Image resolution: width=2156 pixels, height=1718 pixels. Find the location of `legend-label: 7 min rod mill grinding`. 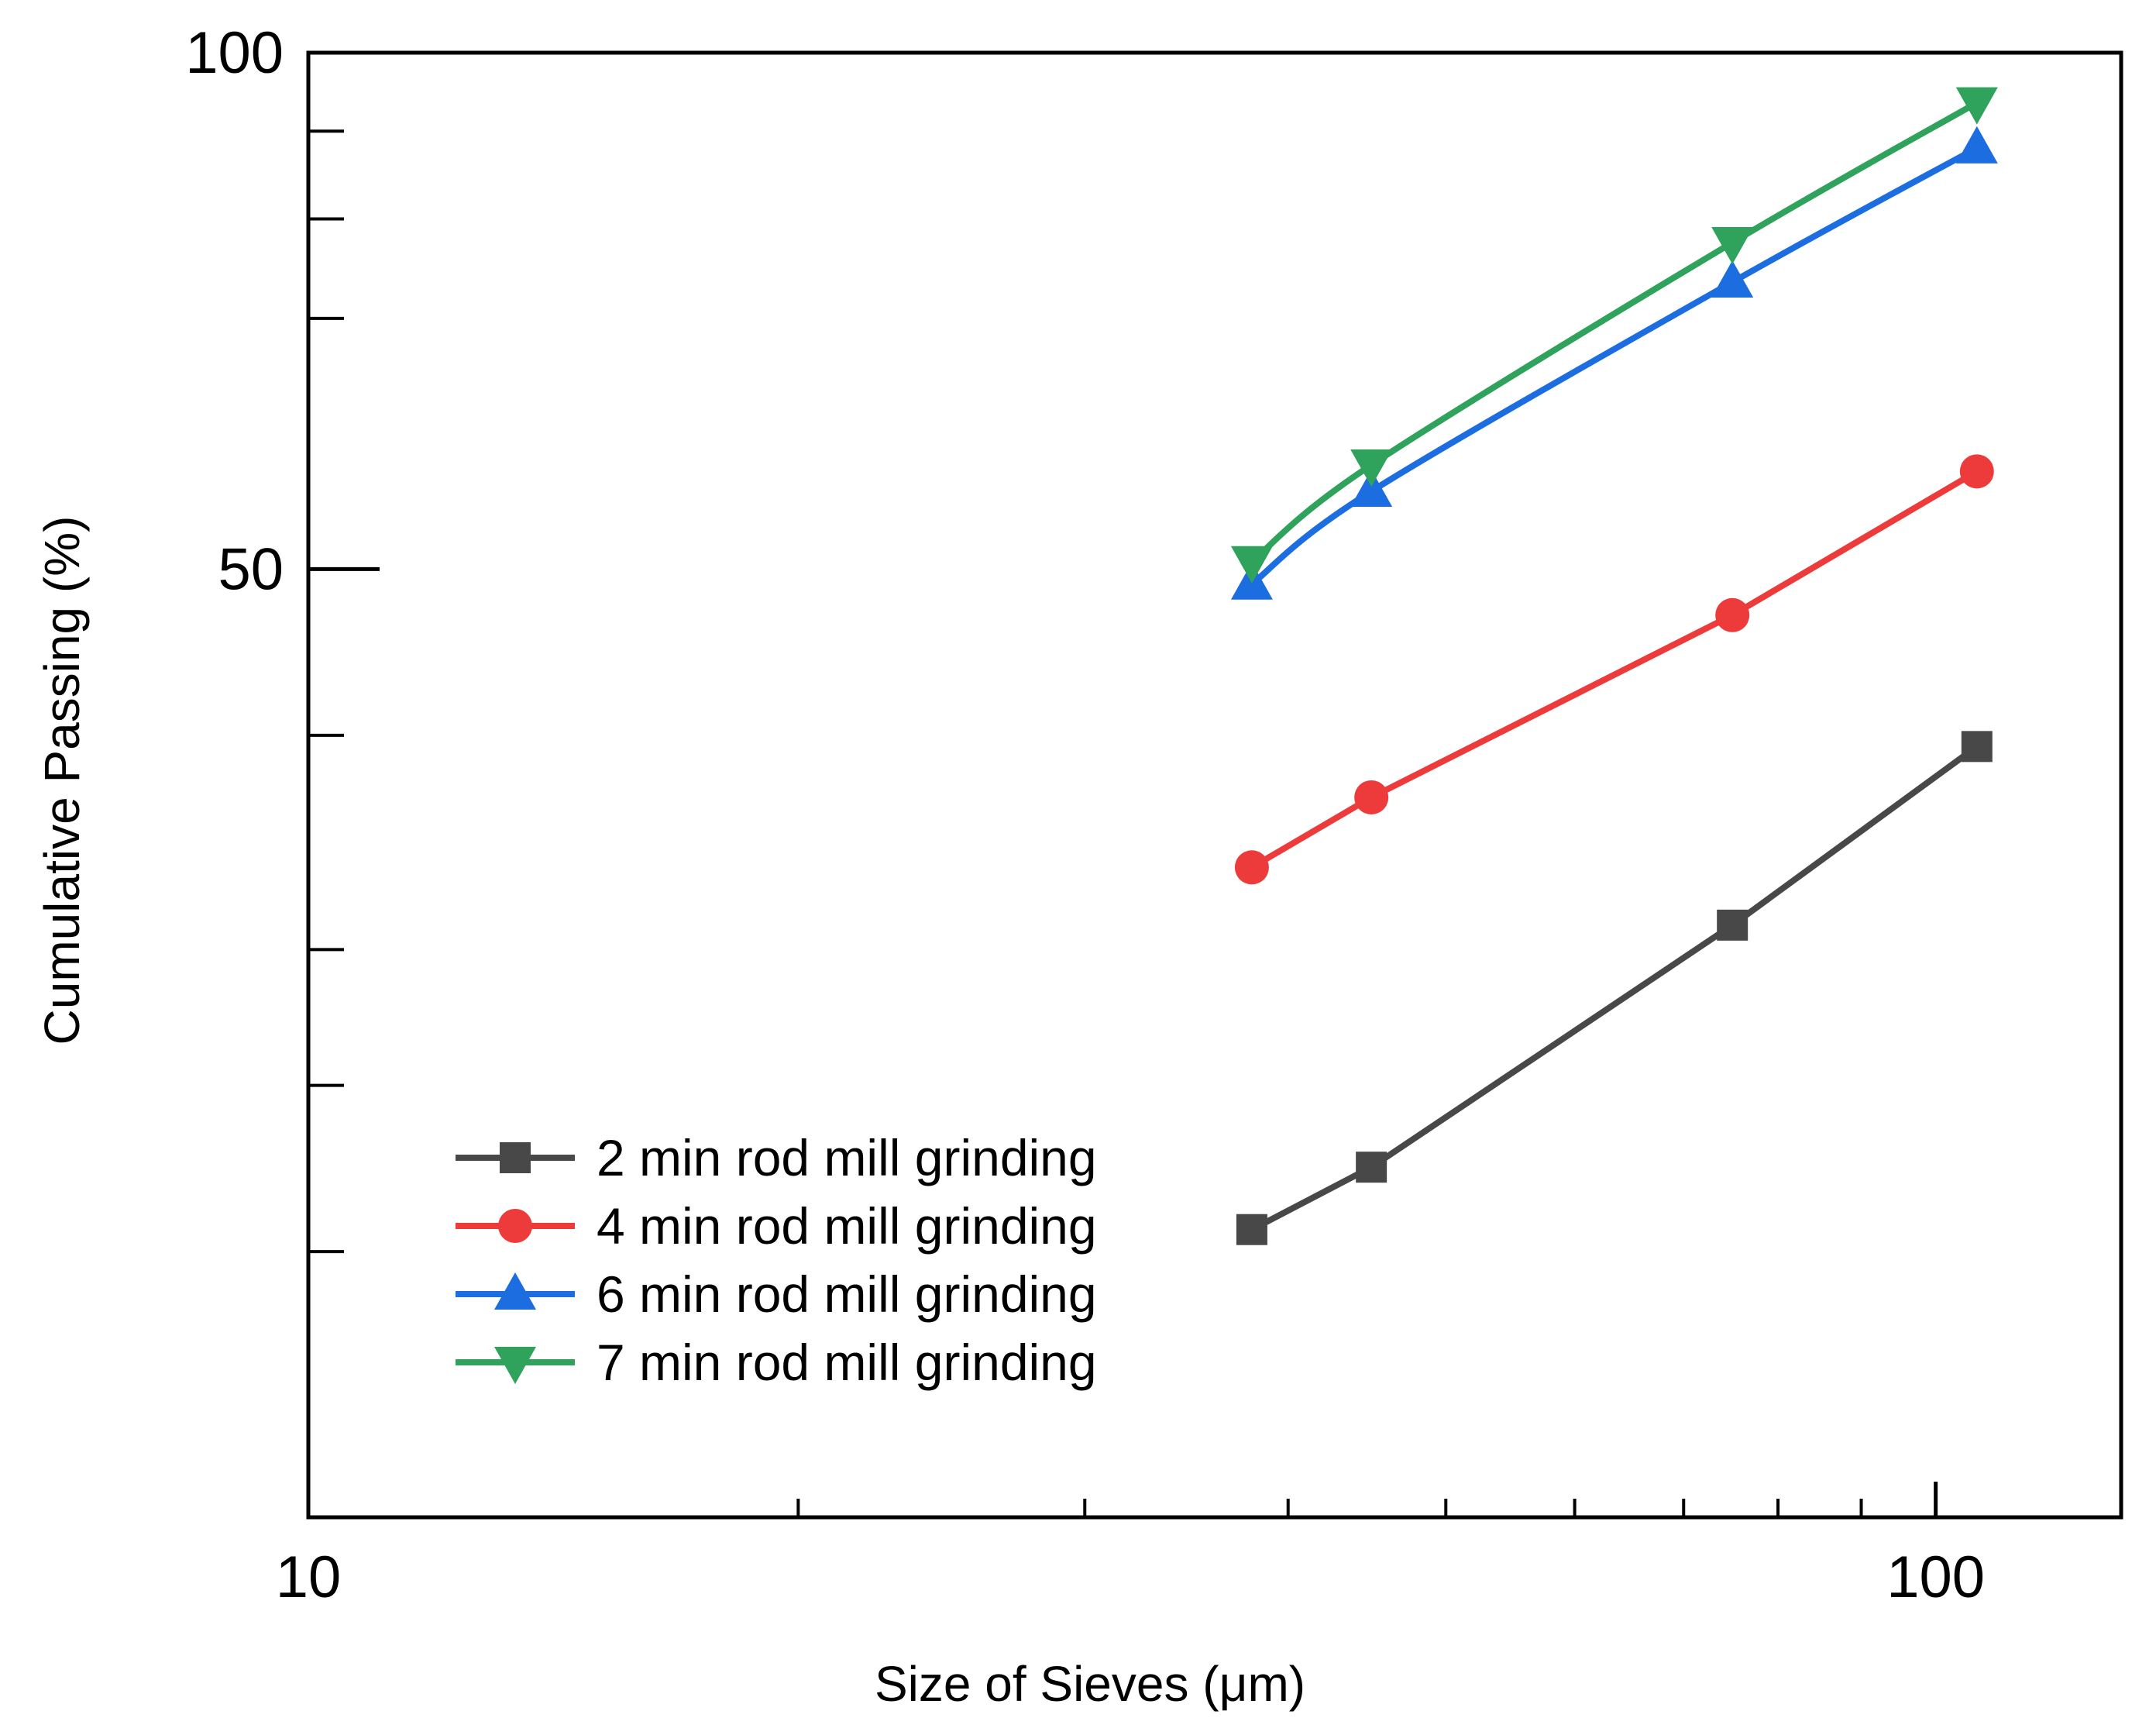

legend-label: 7 min rod mill grinding is located at coordinates (847, 1362).